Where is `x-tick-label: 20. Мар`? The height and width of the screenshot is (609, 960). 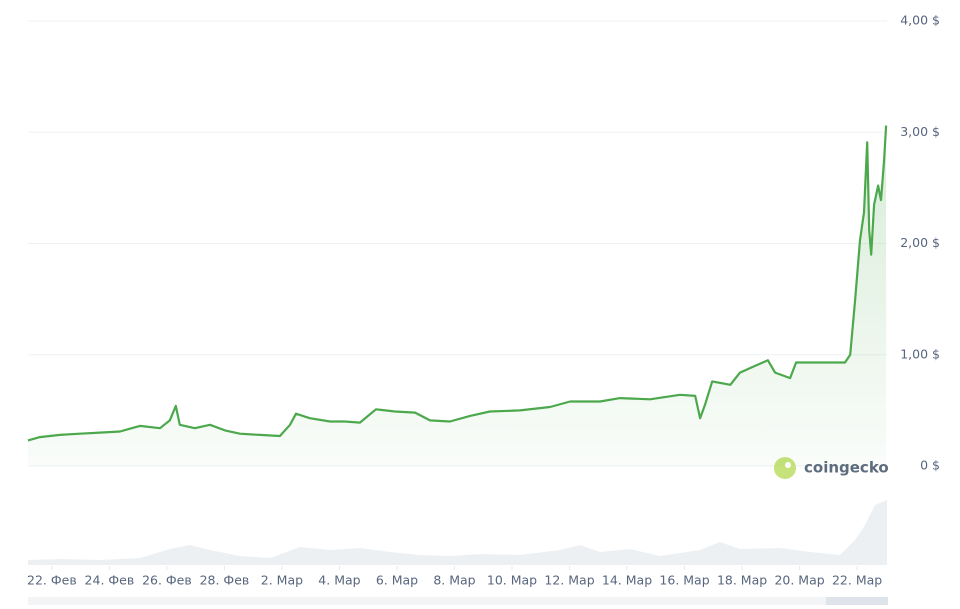
x-tick-label: 20. Мар is located at coordinates (799, 580).